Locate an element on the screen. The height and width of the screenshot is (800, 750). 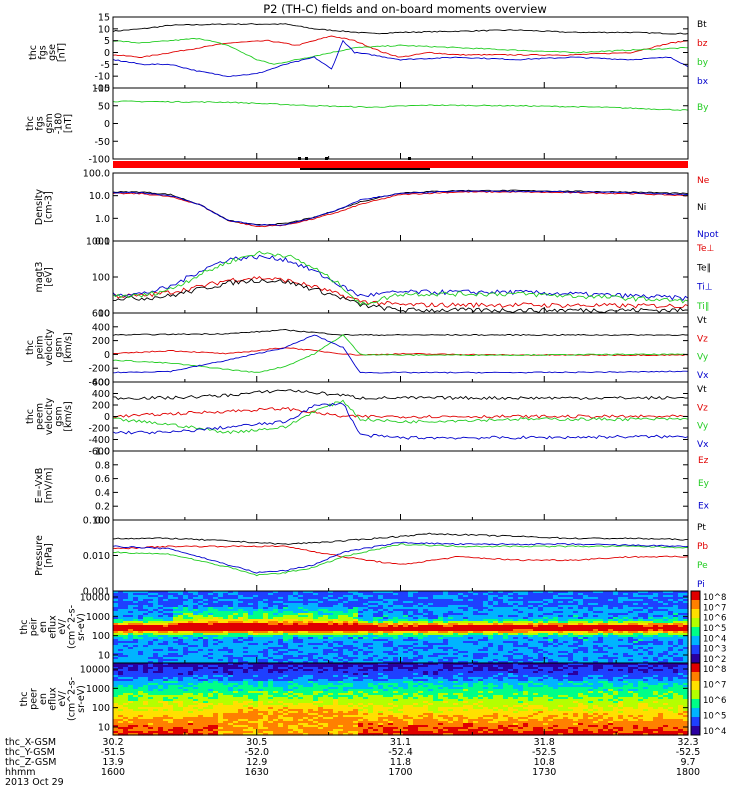
ylabel-line: velocity is located at coordinates (49, 348).